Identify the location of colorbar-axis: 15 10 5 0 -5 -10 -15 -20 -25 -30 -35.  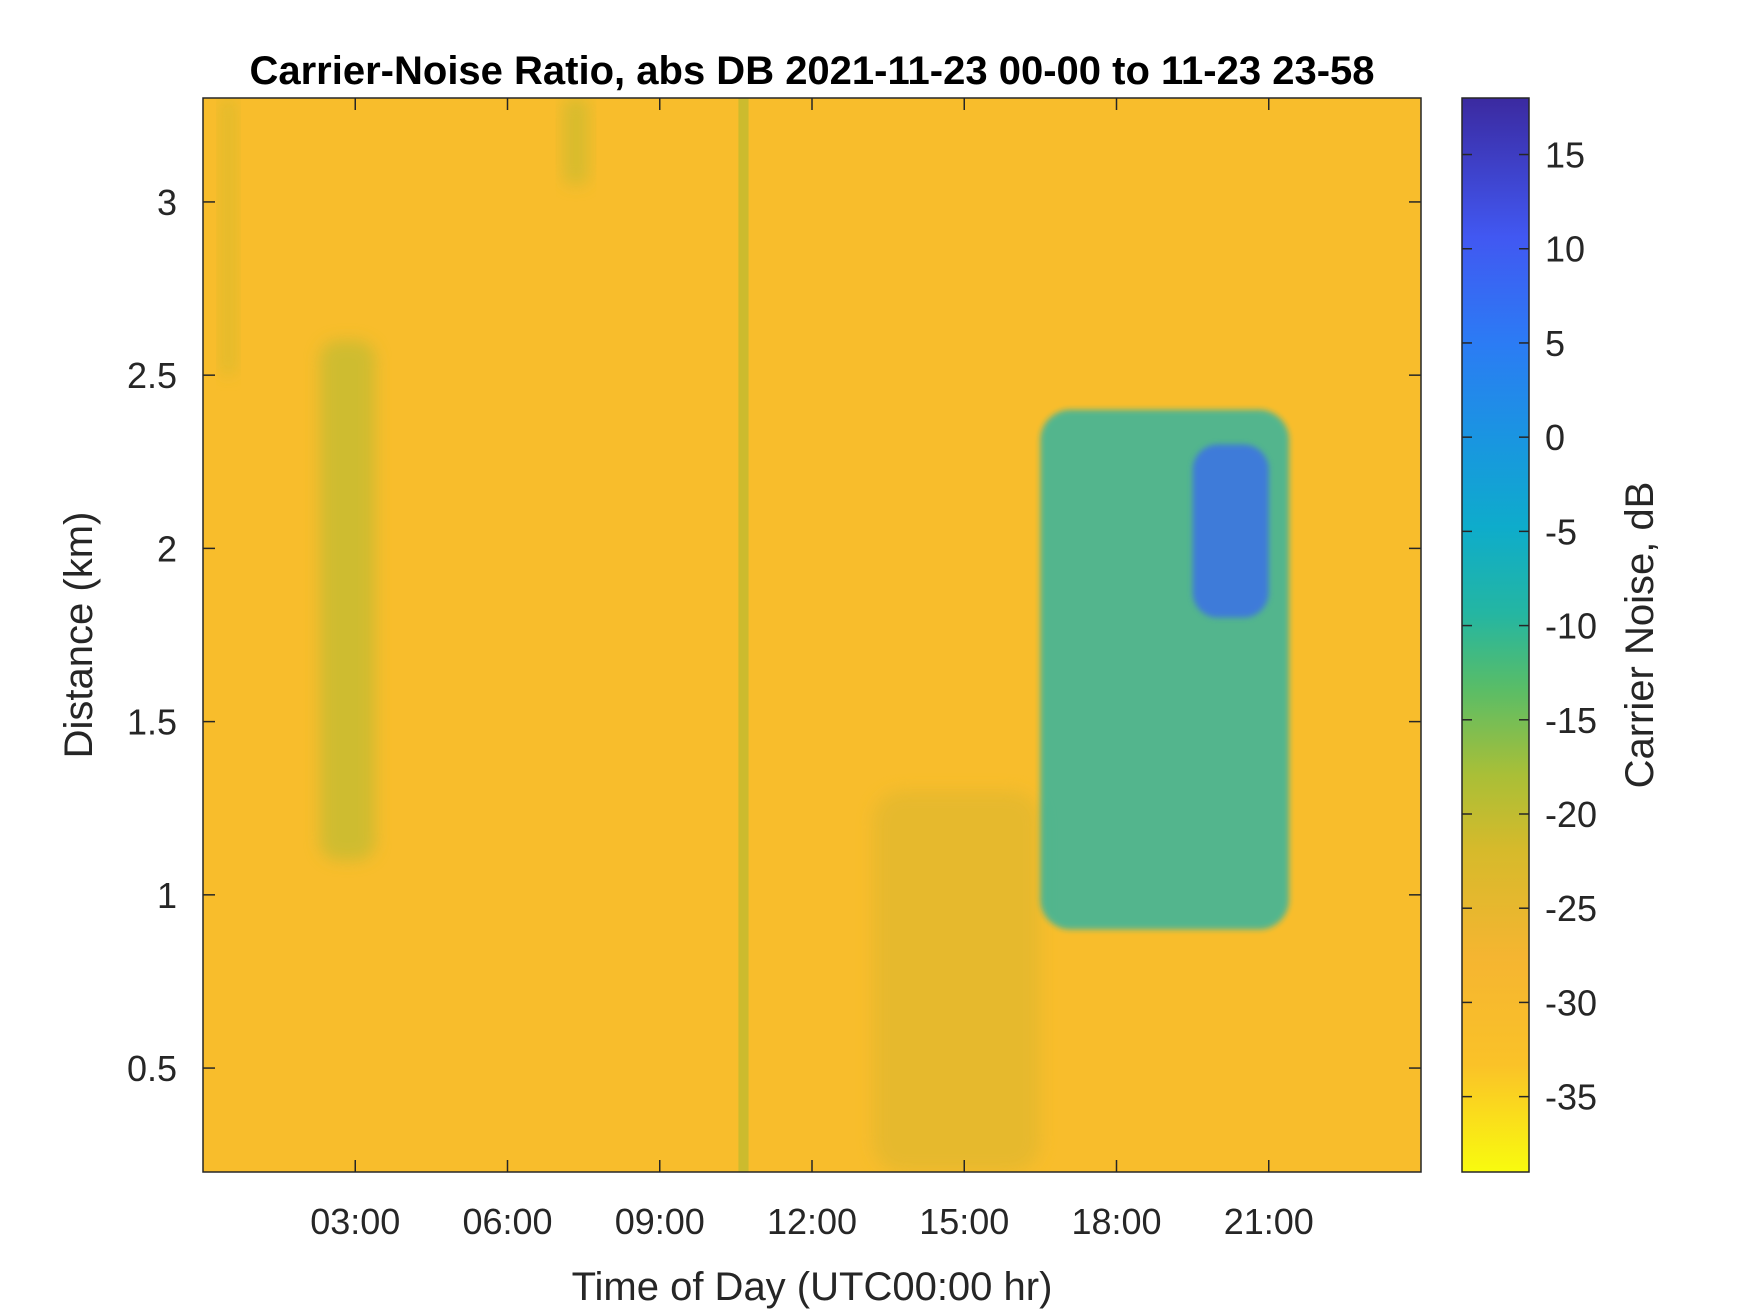
(1529, 626).